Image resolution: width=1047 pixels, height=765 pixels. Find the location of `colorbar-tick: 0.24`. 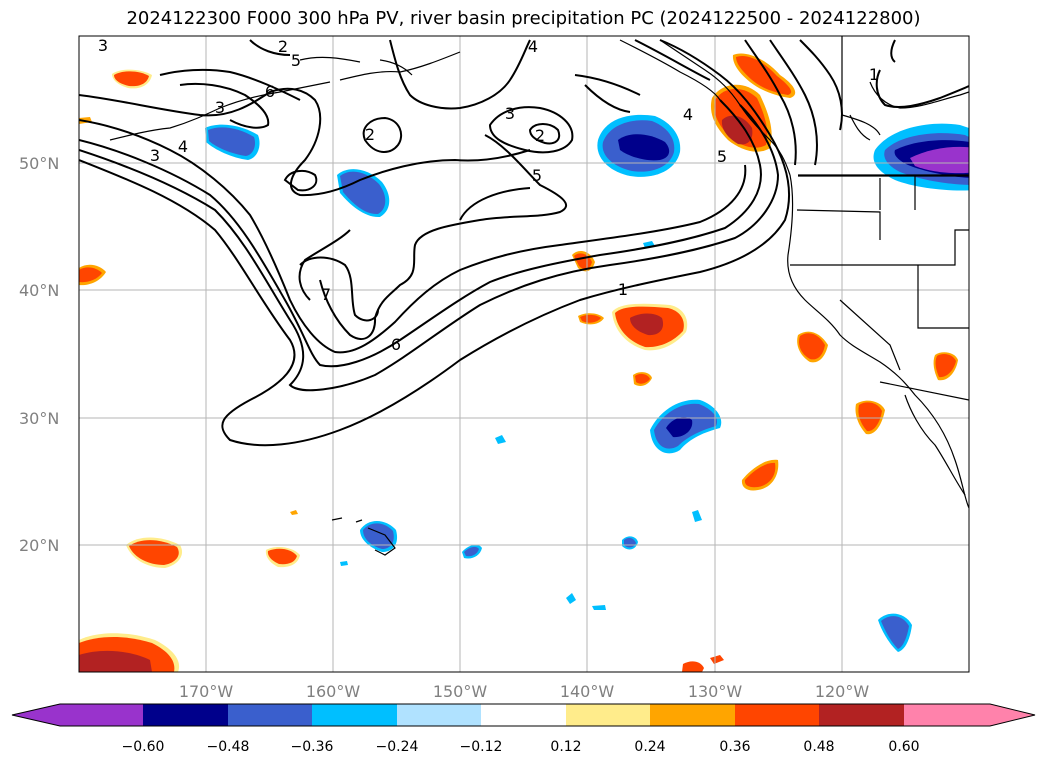

colorbar-tick: 0.24 is located at coordinates (649, 747).